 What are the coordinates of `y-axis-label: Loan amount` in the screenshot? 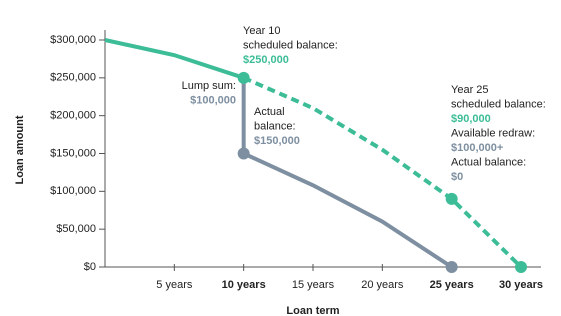 It's located at (20, 149).